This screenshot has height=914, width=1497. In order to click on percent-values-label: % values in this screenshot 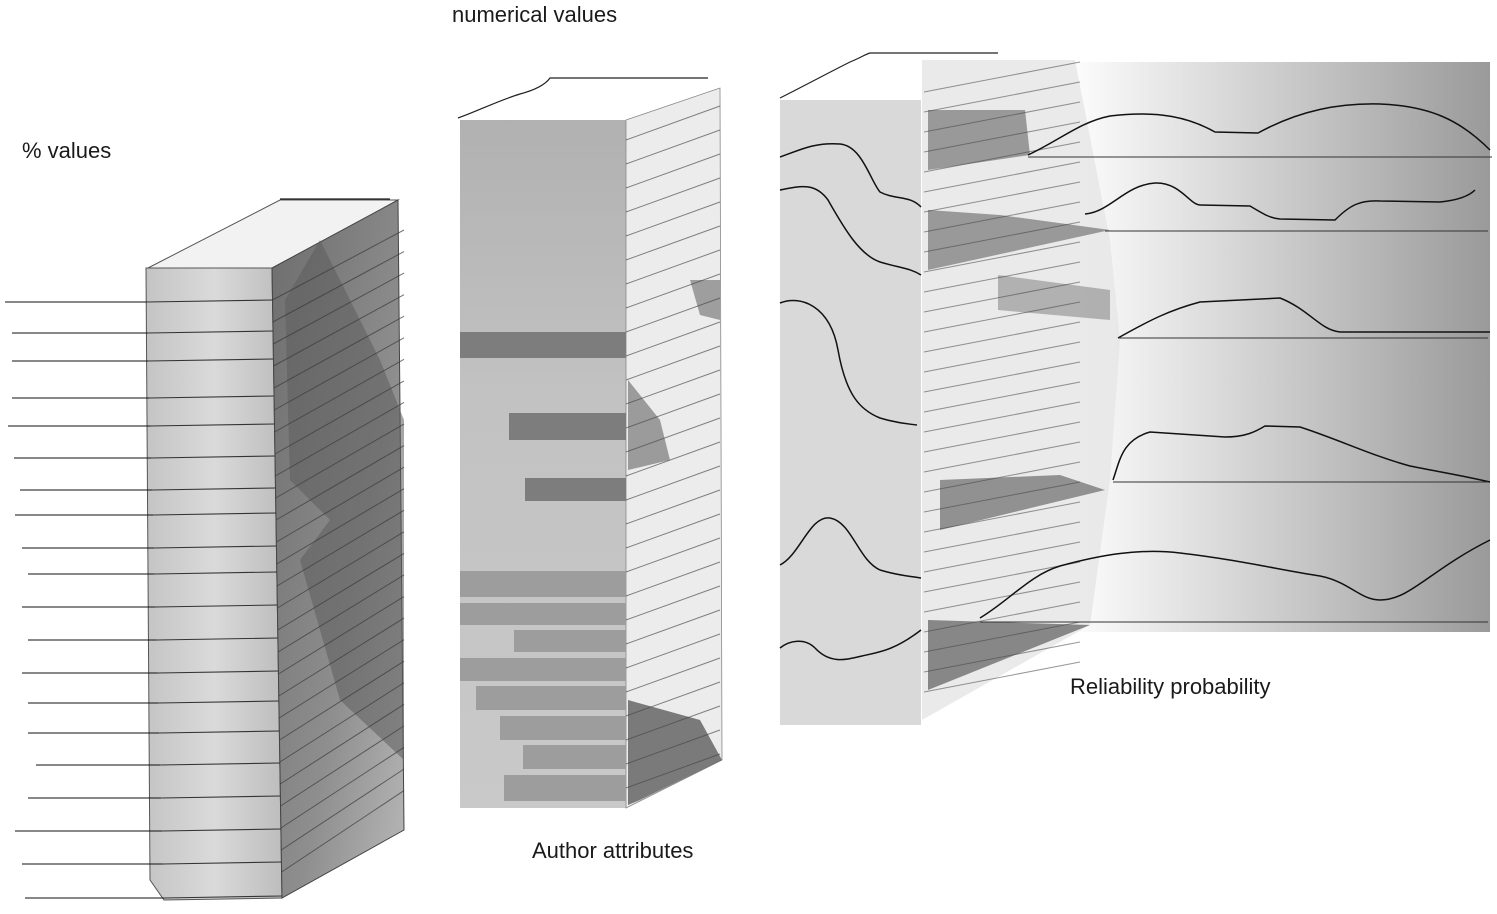, I will do `click(67, 150)`.